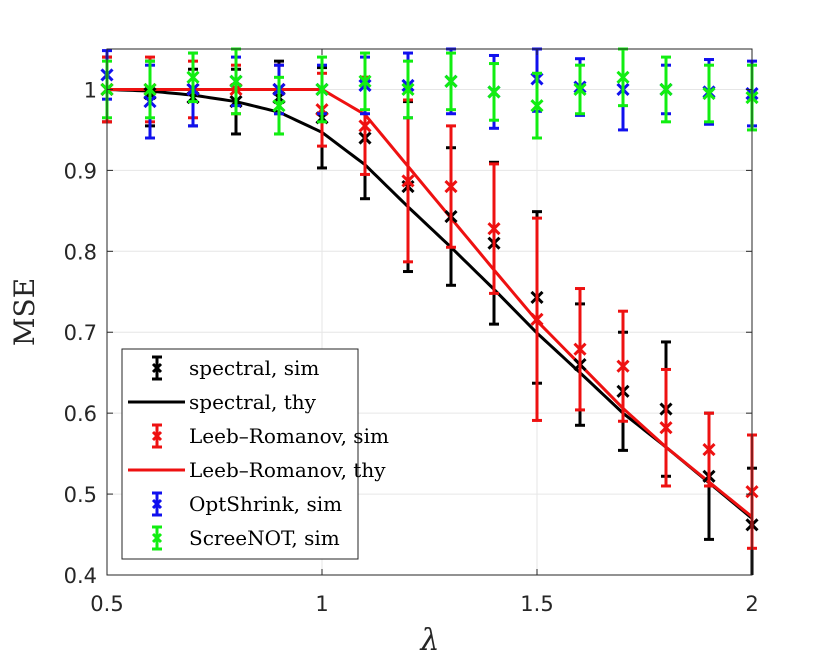  I want to click on y-tick-label: 1, so click(90, 90).